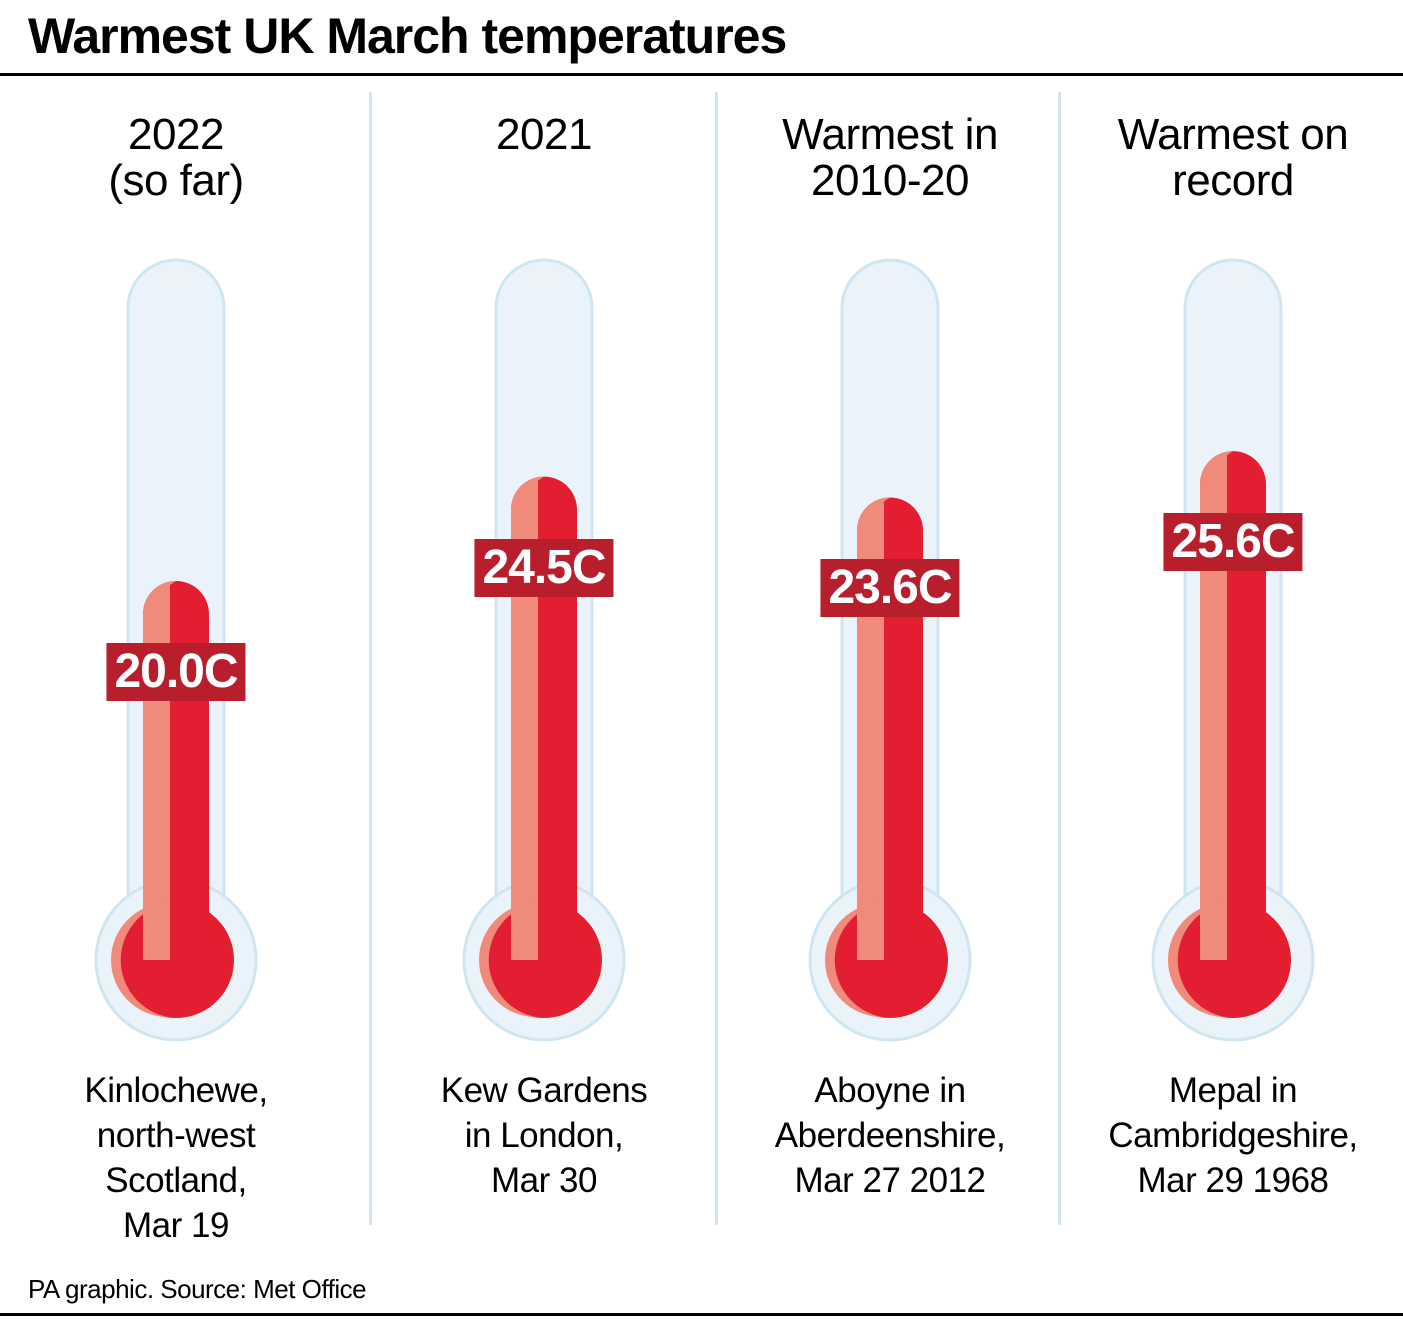 Image resolution: width=1403 pixels, height=1320 pixels. Describe the element at coordinates (890, 588) in the screenshot. I see `temperature-label: 23.6C` at that location.